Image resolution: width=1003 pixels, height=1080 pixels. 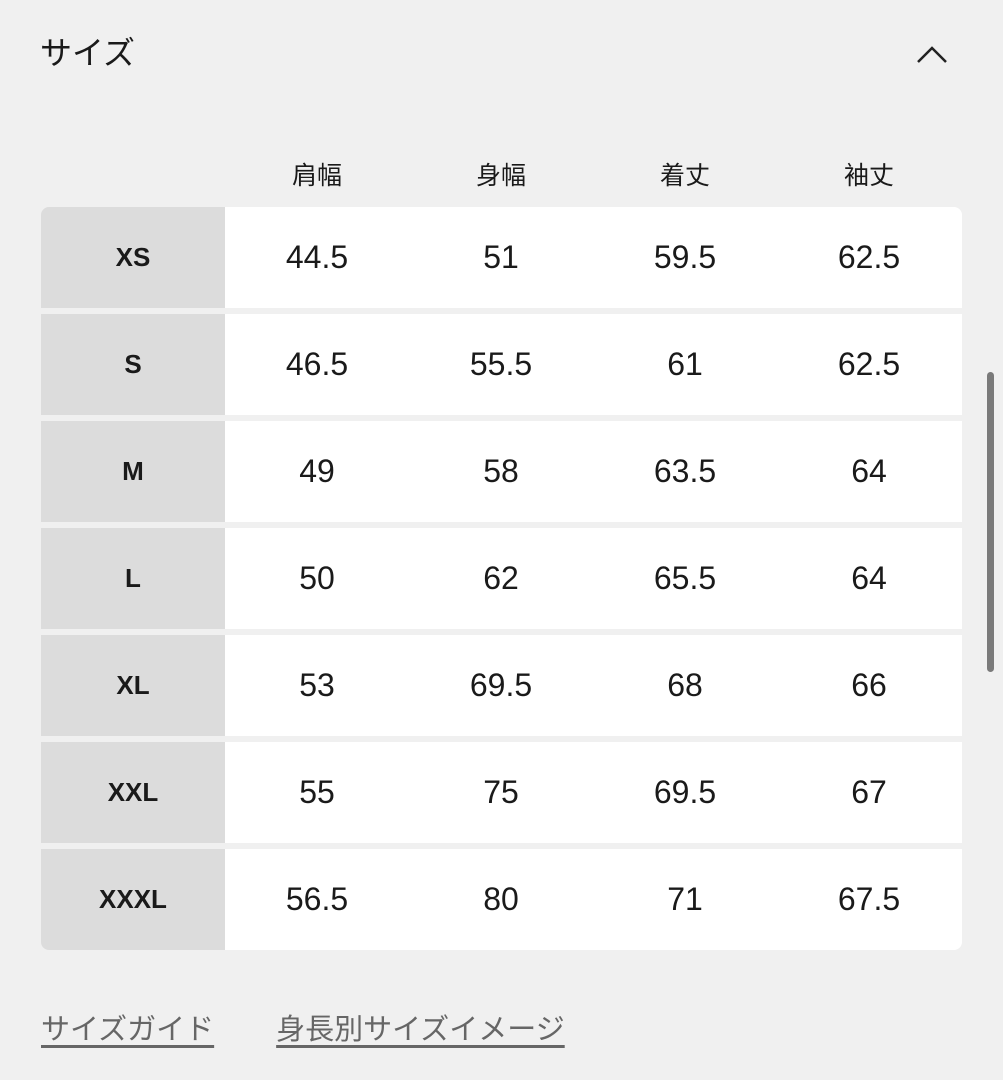 I want to click on column-header: 袖丈, so click(x=868, y=175).